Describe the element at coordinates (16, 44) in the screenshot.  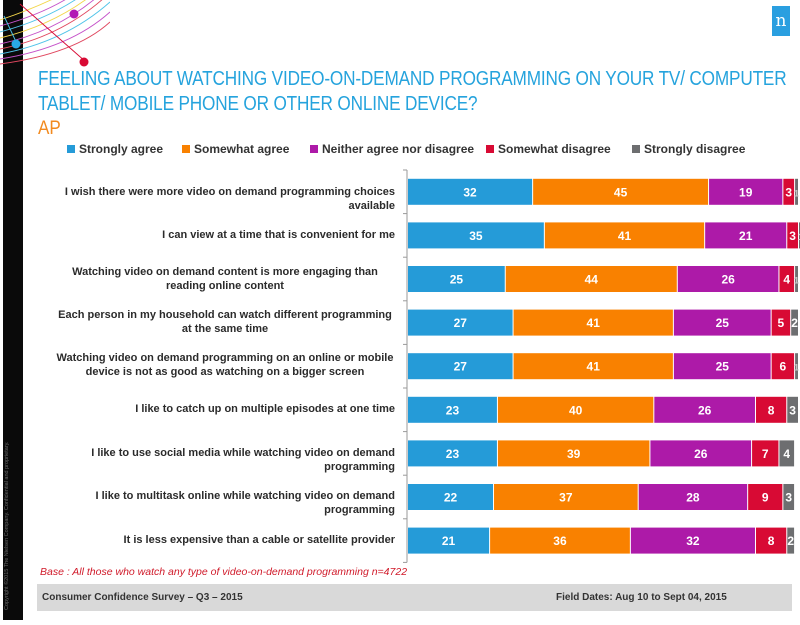
I see `deco-dot-blue` at that location.